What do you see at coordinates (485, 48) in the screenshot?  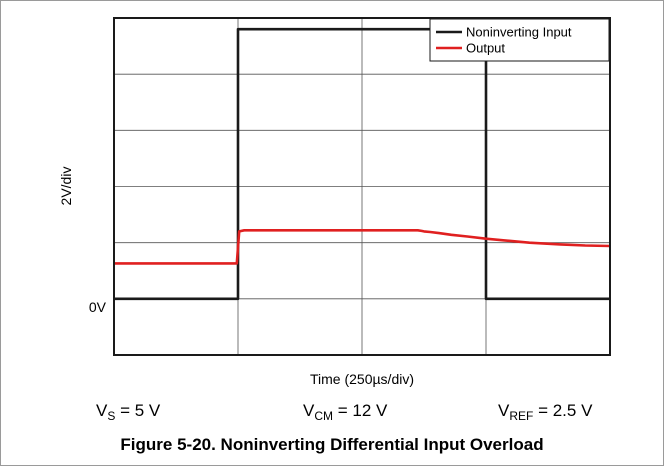 I see `legend-label: Output` at bounding box center [485, 48].